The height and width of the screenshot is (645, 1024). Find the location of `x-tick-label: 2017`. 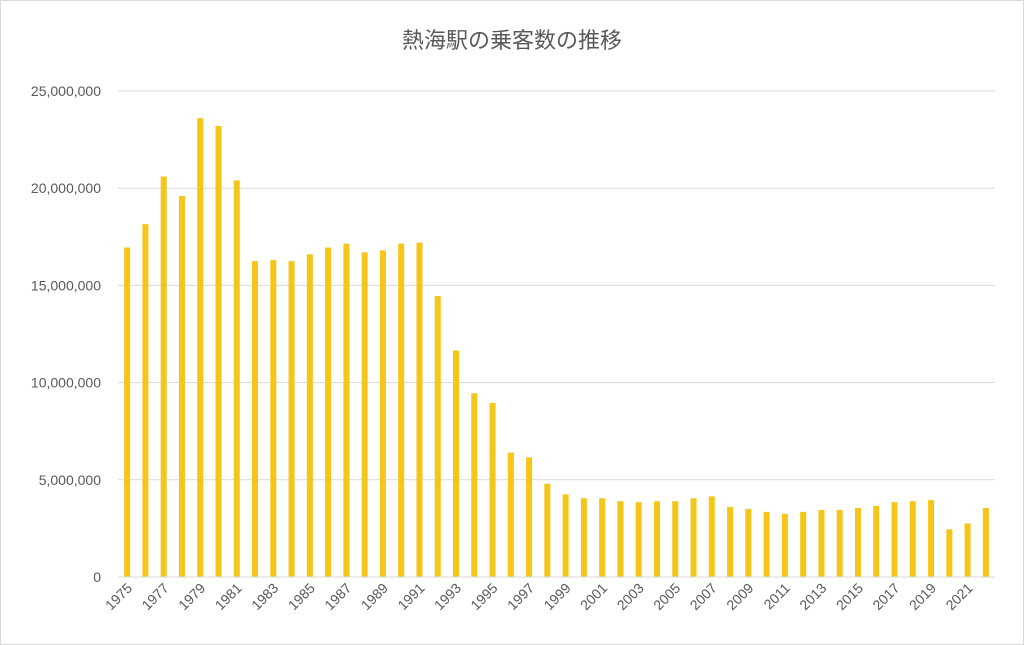

x-tick-label: 2017 is located at coordinates (885, 596).